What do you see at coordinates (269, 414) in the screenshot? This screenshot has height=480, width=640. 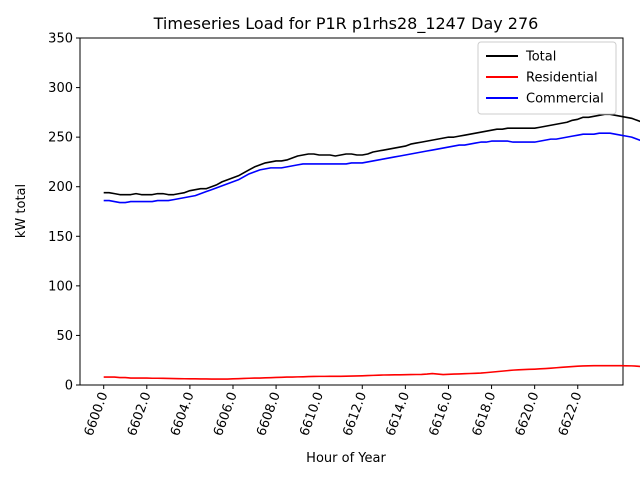 I see `x-tick-label: 6608.0` at bounding box center [269, 414].